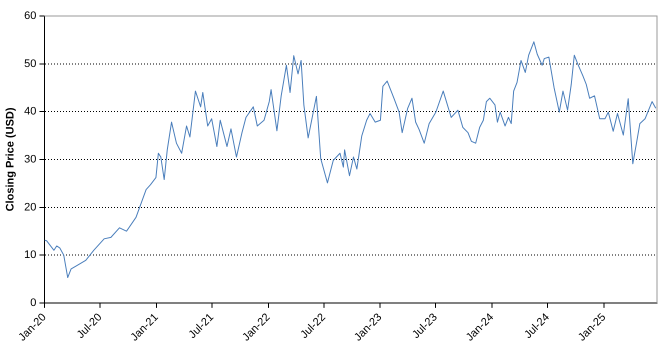 The width and height of the screenshot is (671, 347). What do you see at coordinates (33, 302) in the screenshot?
I see `y-tick-label: 0` at bounding box center [33, 302].